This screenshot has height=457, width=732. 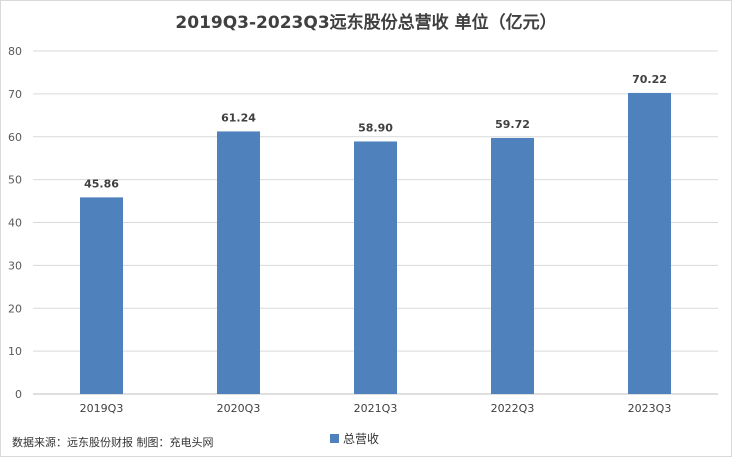 I want to click on y-tick-label: 10, so click(x=15, y=351).